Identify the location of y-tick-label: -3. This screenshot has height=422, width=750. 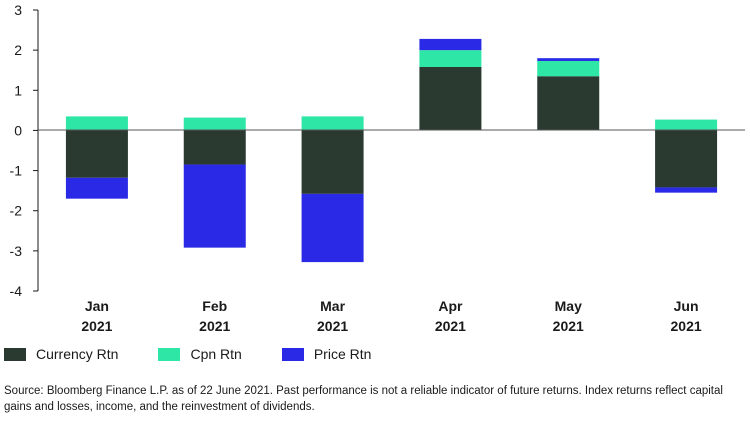
(16, 251).